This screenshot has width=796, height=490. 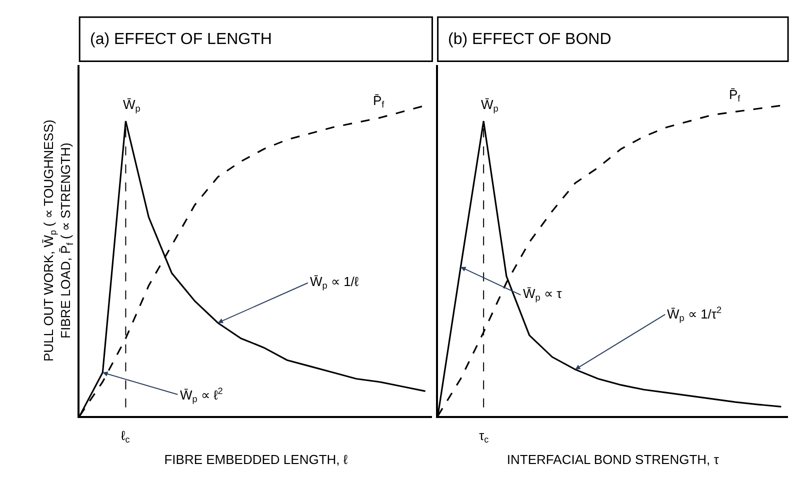 I want to click on annotation: W̄$_{p}$ ∝ 1/ℓ, so click(x=335, y=282).